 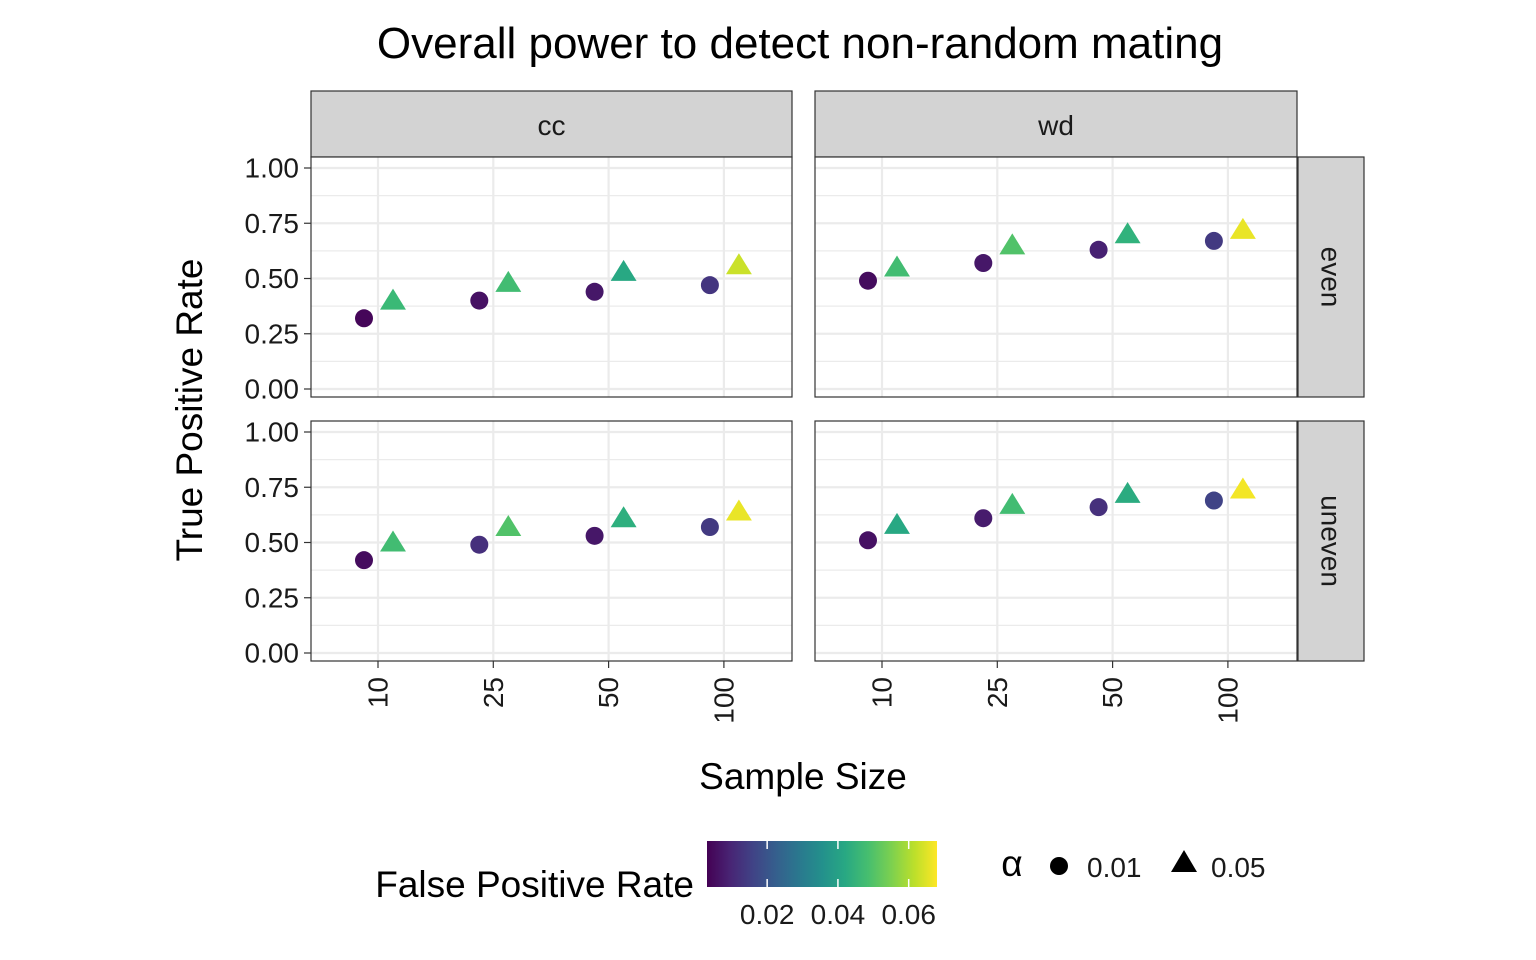 I want to click on colorbar-tick-label: 0.04, so click(x=838, y=914).